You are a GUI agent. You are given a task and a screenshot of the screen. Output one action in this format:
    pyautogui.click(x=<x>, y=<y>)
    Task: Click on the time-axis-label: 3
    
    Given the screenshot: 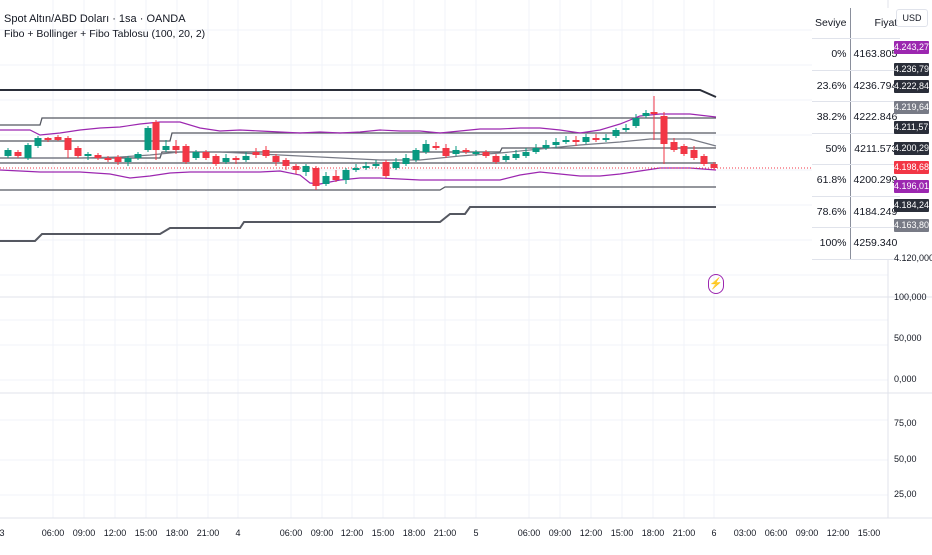 What is the action you would take?
    pyautogui.click(x=2, y=533)
    